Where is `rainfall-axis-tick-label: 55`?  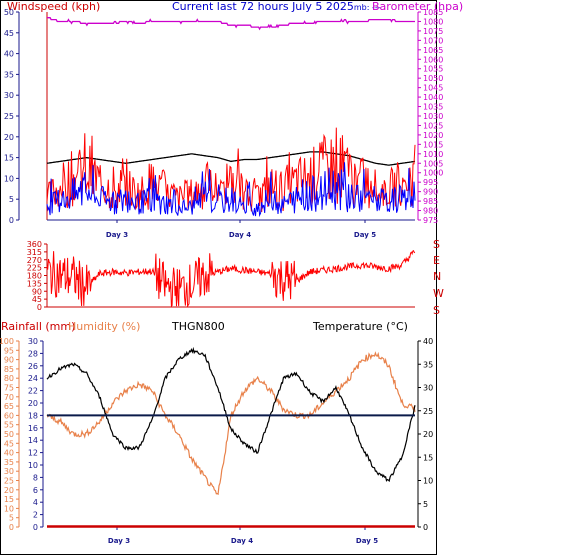
rainfall-axis-tick-label: 55 is located at coordinates (9, 425).